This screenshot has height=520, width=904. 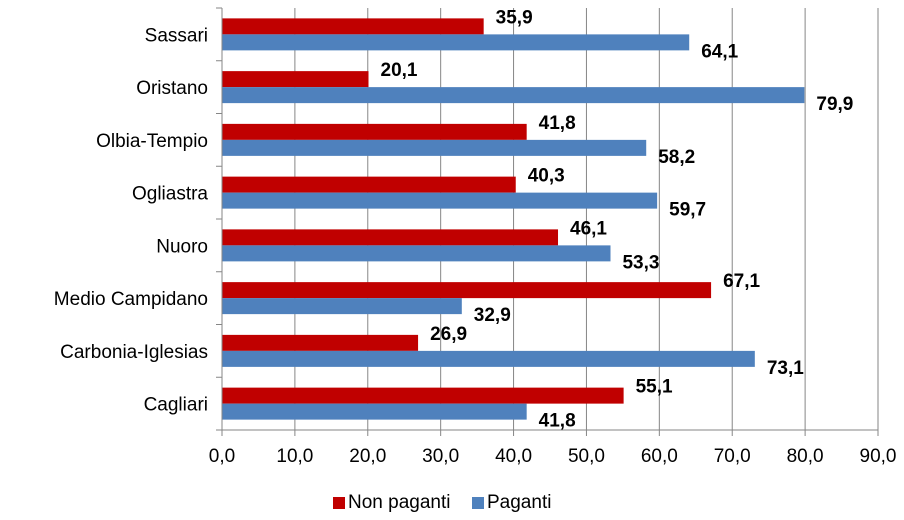 I want to click on x-tick-label: 10,0, so click(x=294, y=456).